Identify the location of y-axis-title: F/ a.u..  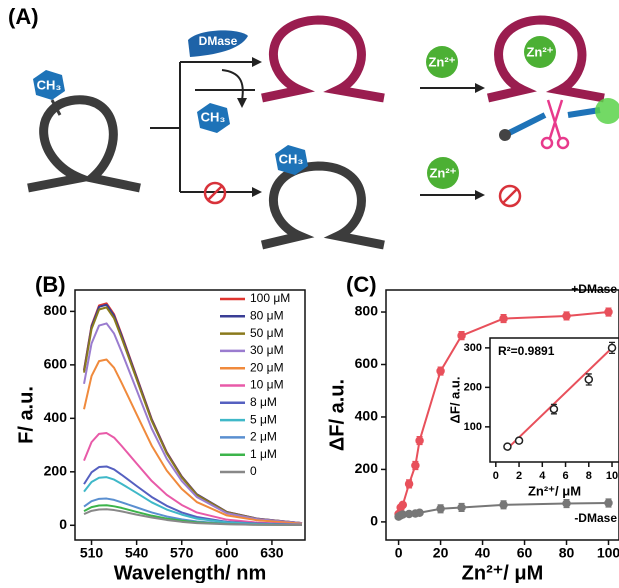
(26, 415).